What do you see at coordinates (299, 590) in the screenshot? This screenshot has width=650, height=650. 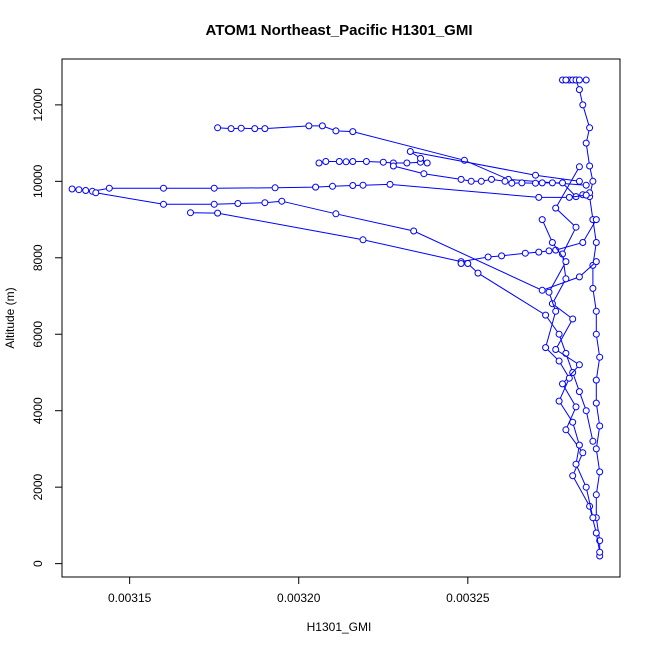 I see `x-axis: 0.00315 0.00320 0.00325` at bounding box center [299, 590].